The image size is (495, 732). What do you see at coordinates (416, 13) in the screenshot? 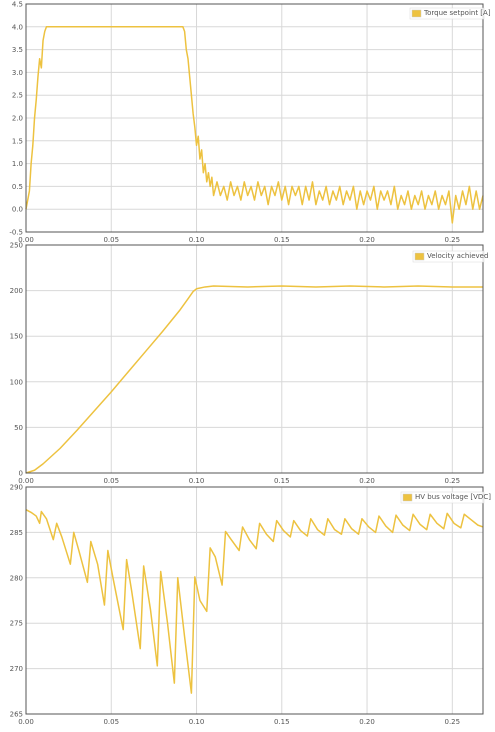
I see `torque-legend-swatch` at bounding box center [416, 13].